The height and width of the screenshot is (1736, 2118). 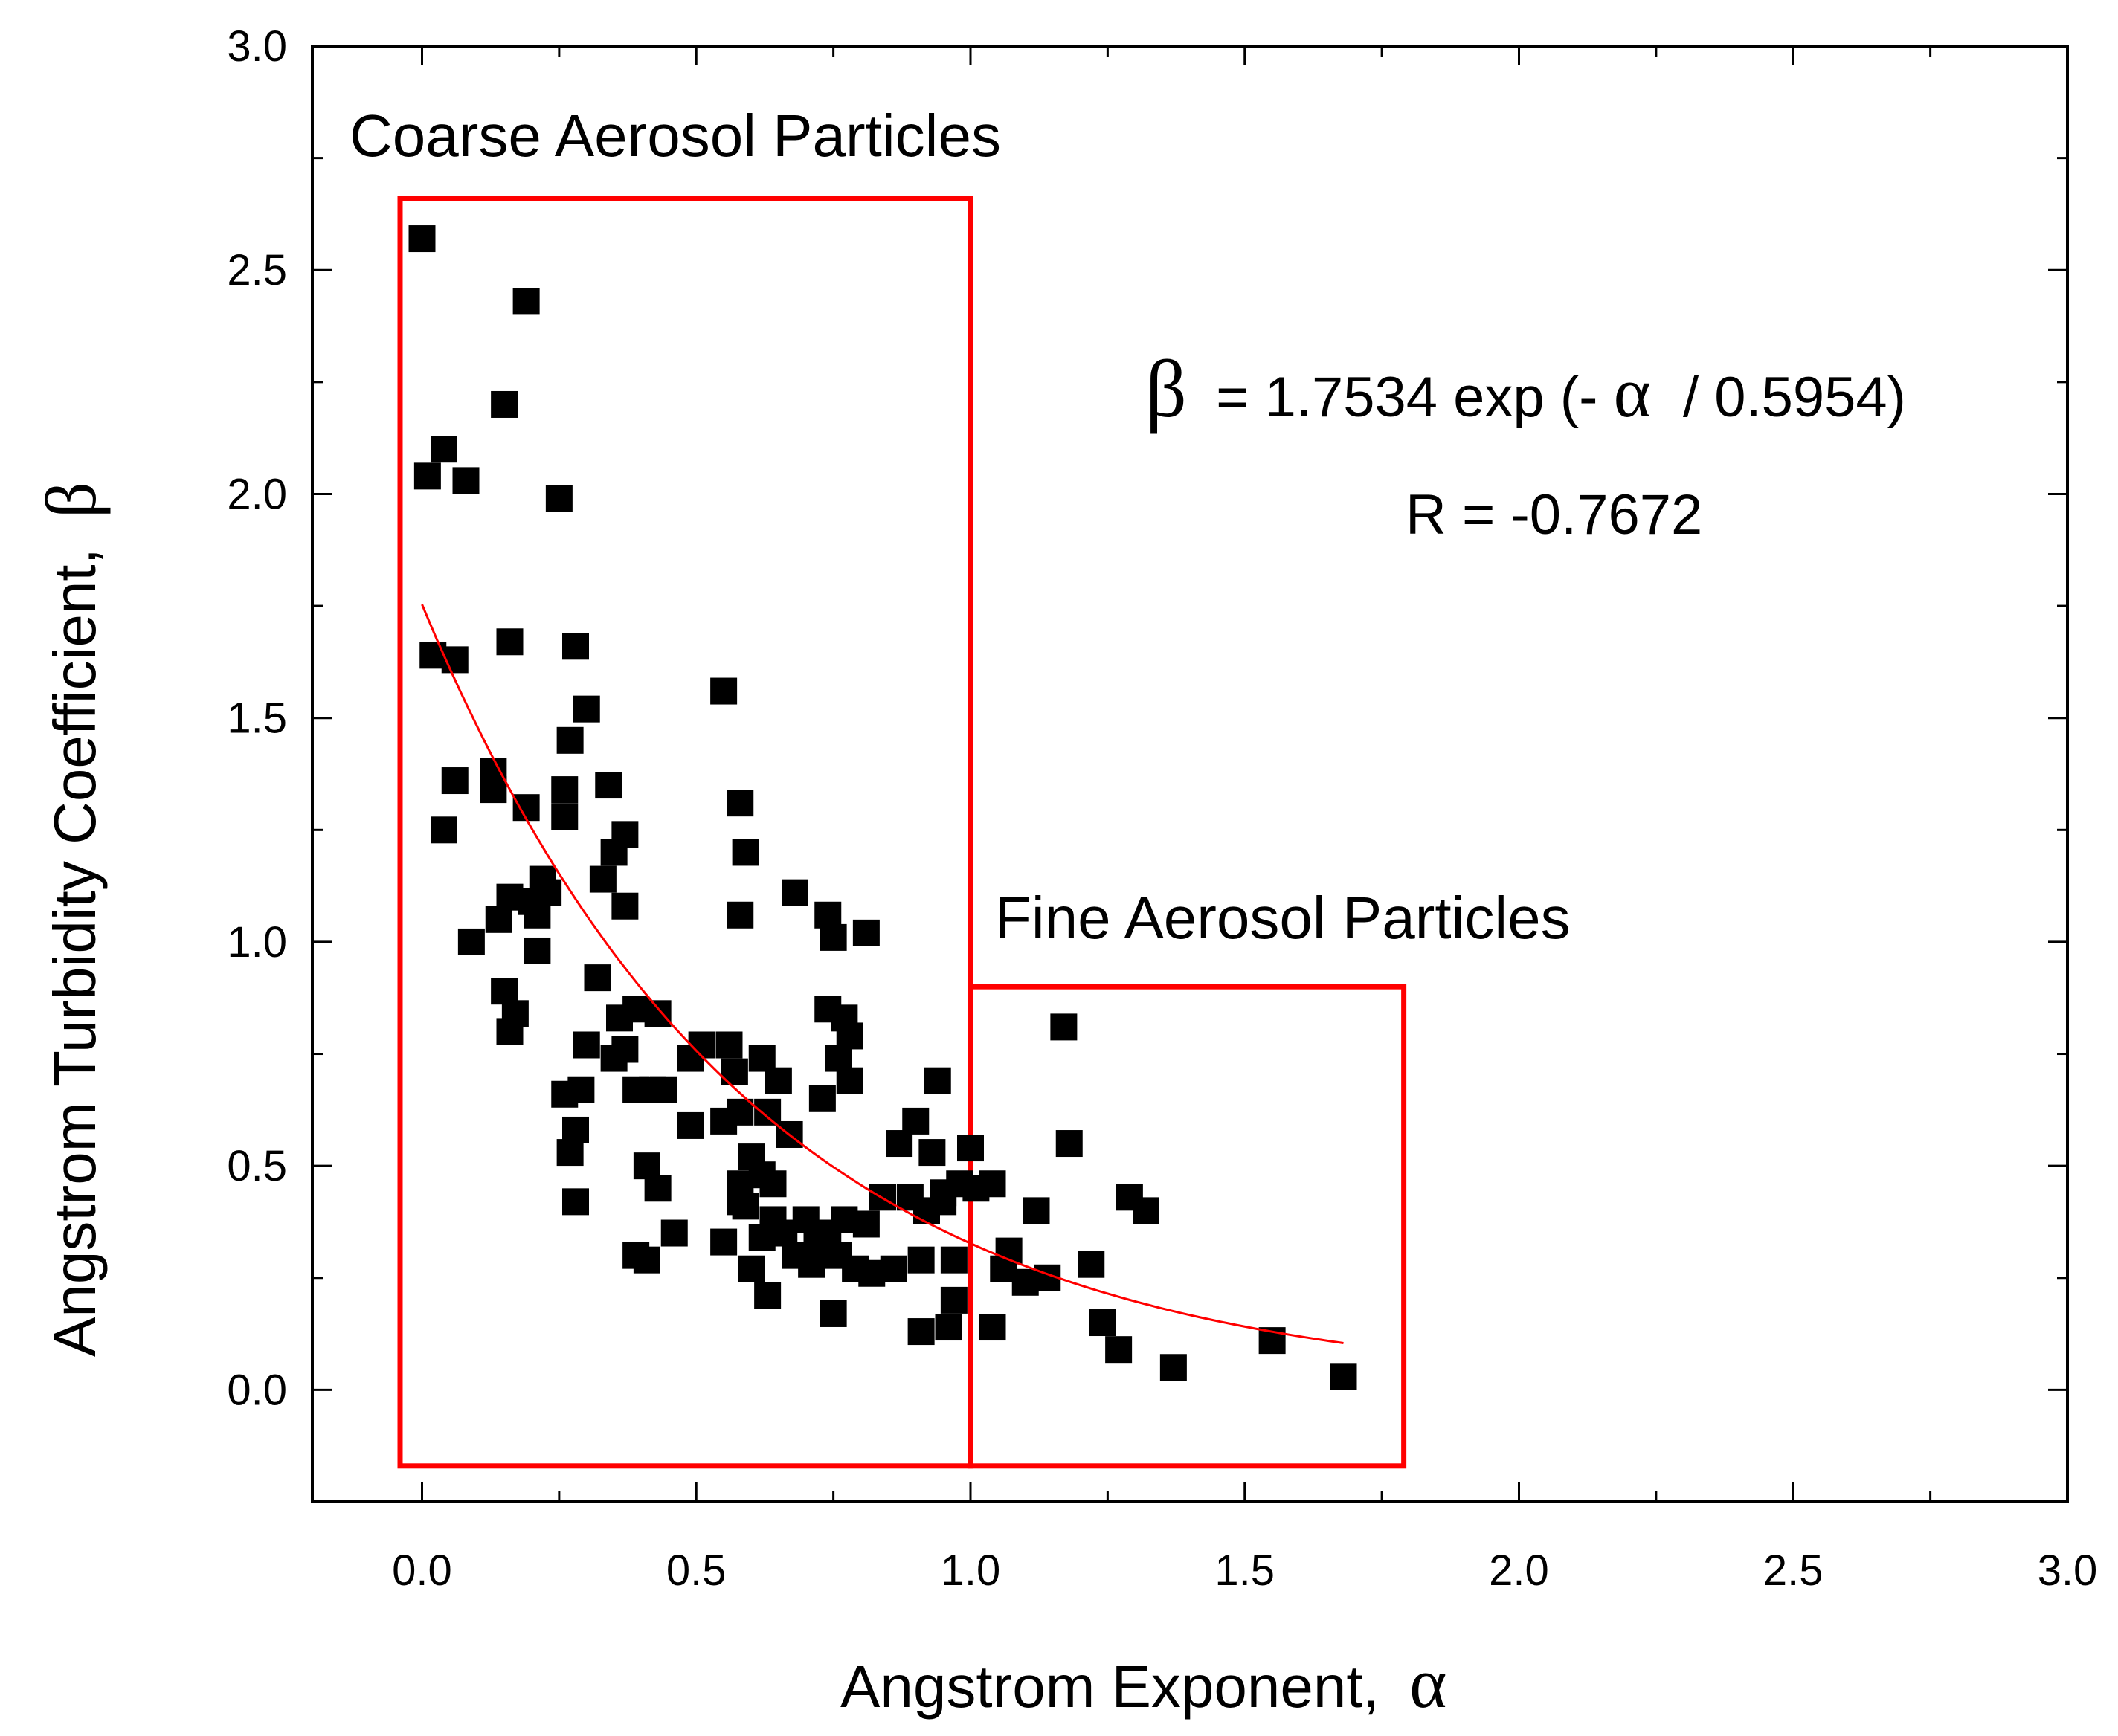 What do you see at coordinates (1794, 397) in the screenshot?
I see `equation-tail: / 0.5954)` at bounding box center [1794, 397].